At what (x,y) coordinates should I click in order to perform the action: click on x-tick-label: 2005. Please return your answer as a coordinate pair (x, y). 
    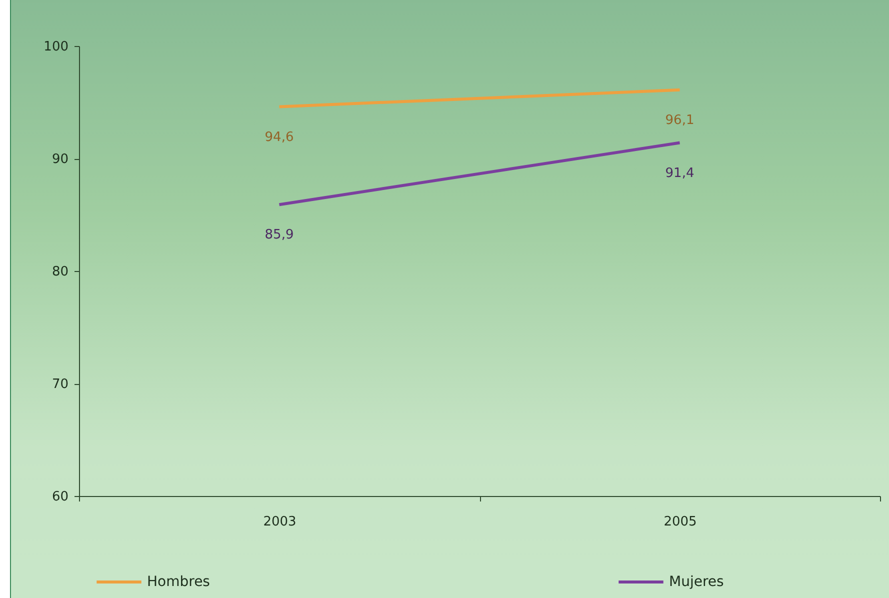
    Looking at the image, I should click on (680, 522).